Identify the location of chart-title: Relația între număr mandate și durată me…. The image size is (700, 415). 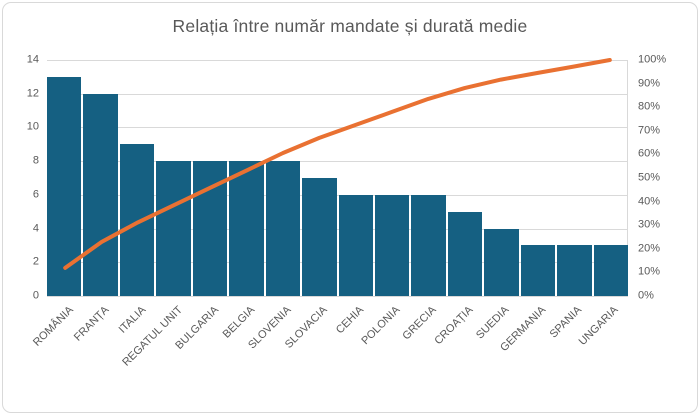
(350, 26).